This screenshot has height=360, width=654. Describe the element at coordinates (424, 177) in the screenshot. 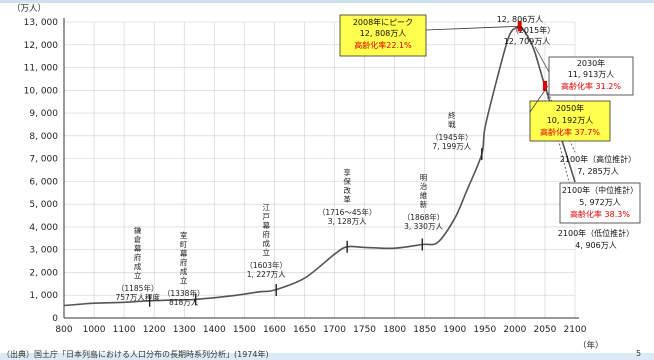

I see `annotation-vertical-char: 明` at that location.